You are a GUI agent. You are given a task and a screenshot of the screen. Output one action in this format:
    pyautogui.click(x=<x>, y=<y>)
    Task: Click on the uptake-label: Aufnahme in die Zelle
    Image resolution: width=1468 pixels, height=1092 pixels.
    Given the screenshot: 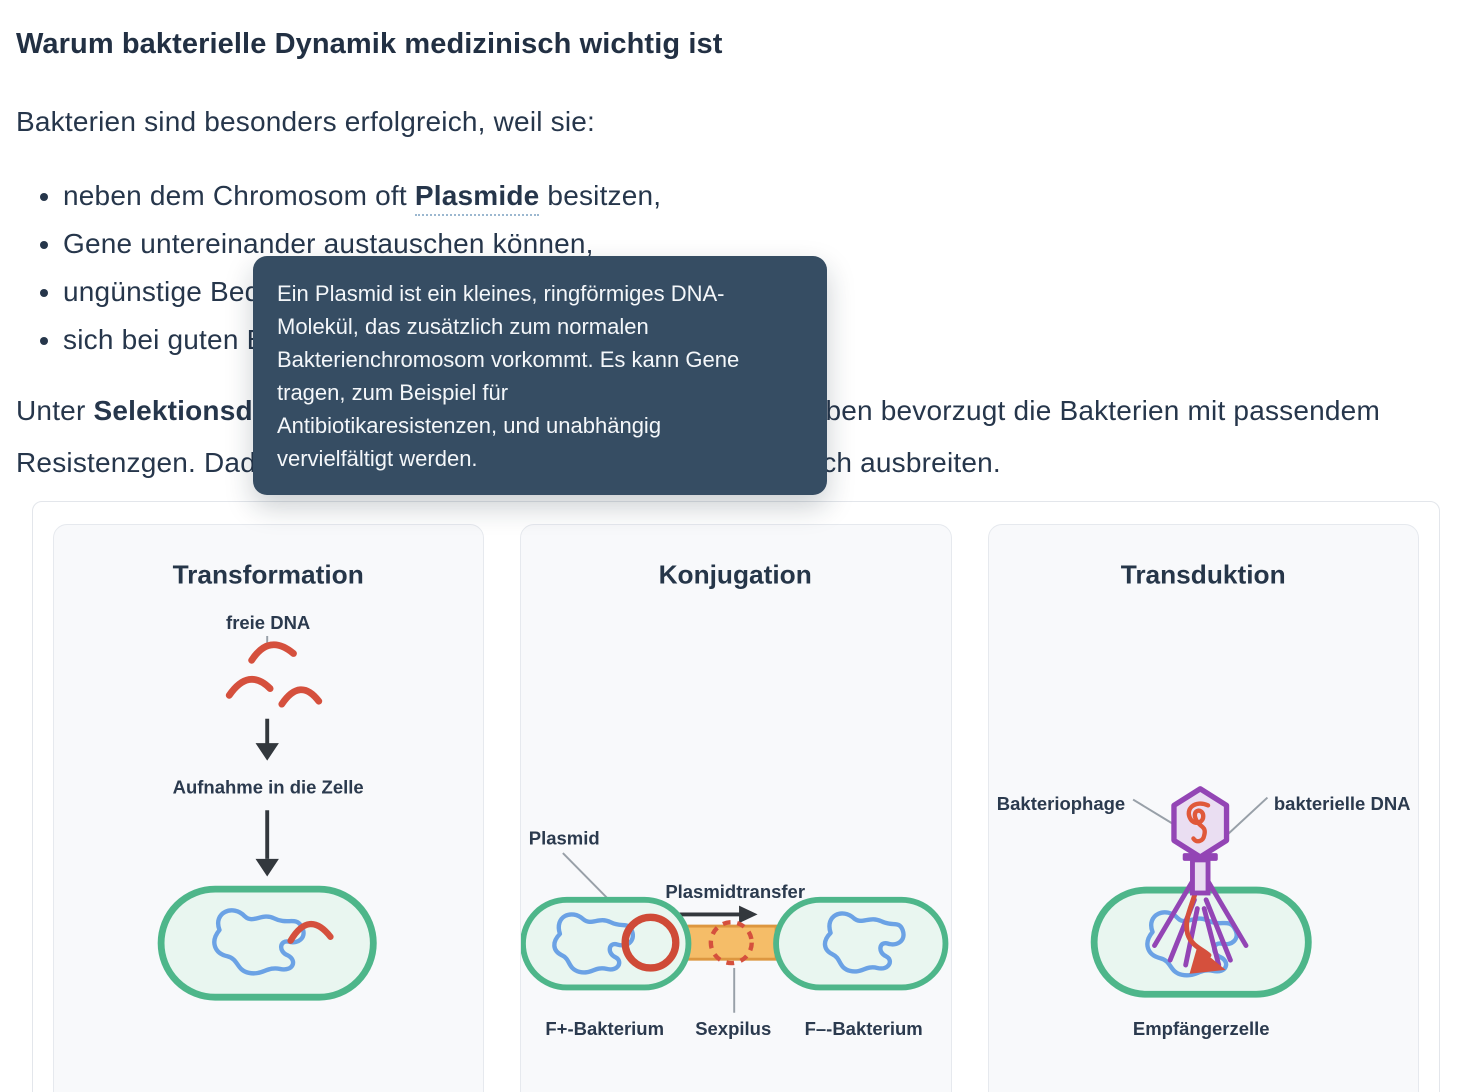 What is the action you would take?
    pyautogui.click(x=268, y=787)
    